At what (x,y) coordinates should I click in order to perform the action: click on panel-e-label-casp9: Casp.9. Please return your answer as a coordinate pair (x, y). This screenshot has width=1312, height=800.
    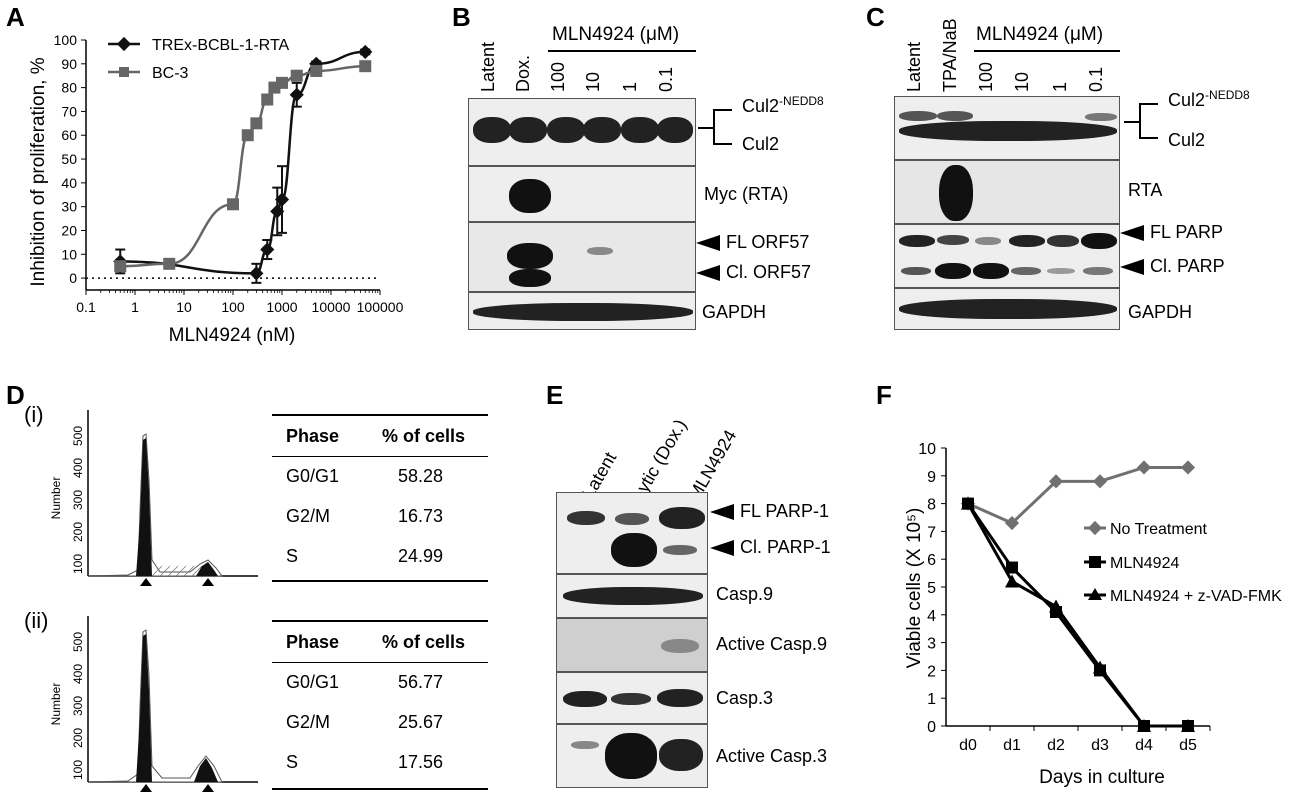
    Looking at the image, I should click on (745, 594).